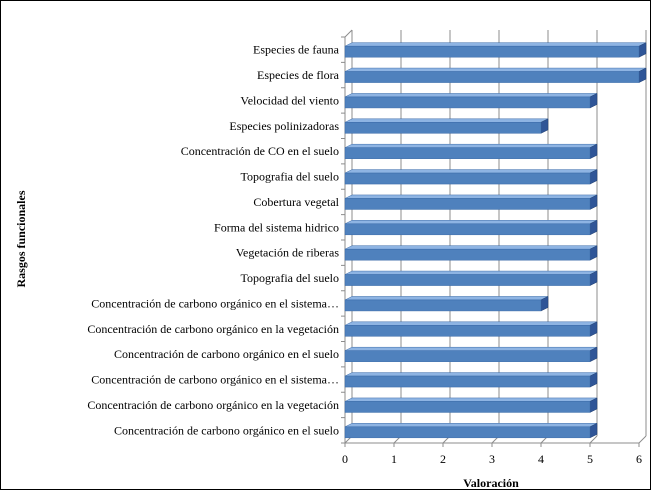 The width and height of the screenshot is (651, 491). I want to click on x-tick-label: 5, so click(590, 459).